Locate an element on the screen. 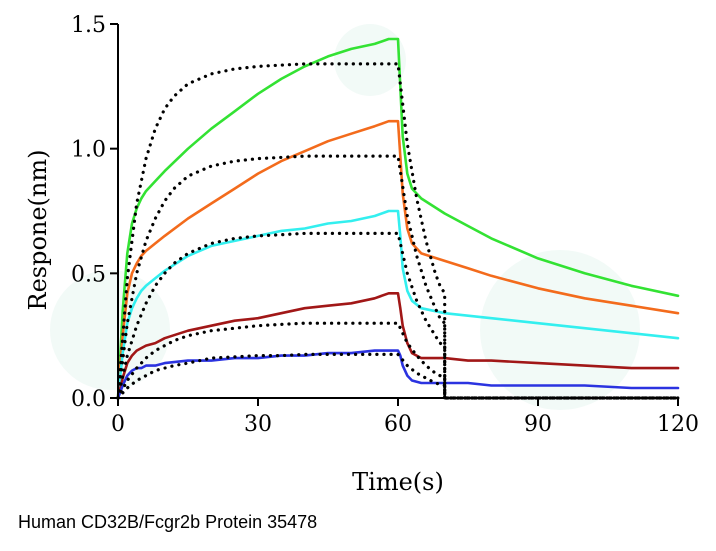  figure-caption: Human CD32B/Fcgr2b Protein 35478 is located at coordinates (168, 522).